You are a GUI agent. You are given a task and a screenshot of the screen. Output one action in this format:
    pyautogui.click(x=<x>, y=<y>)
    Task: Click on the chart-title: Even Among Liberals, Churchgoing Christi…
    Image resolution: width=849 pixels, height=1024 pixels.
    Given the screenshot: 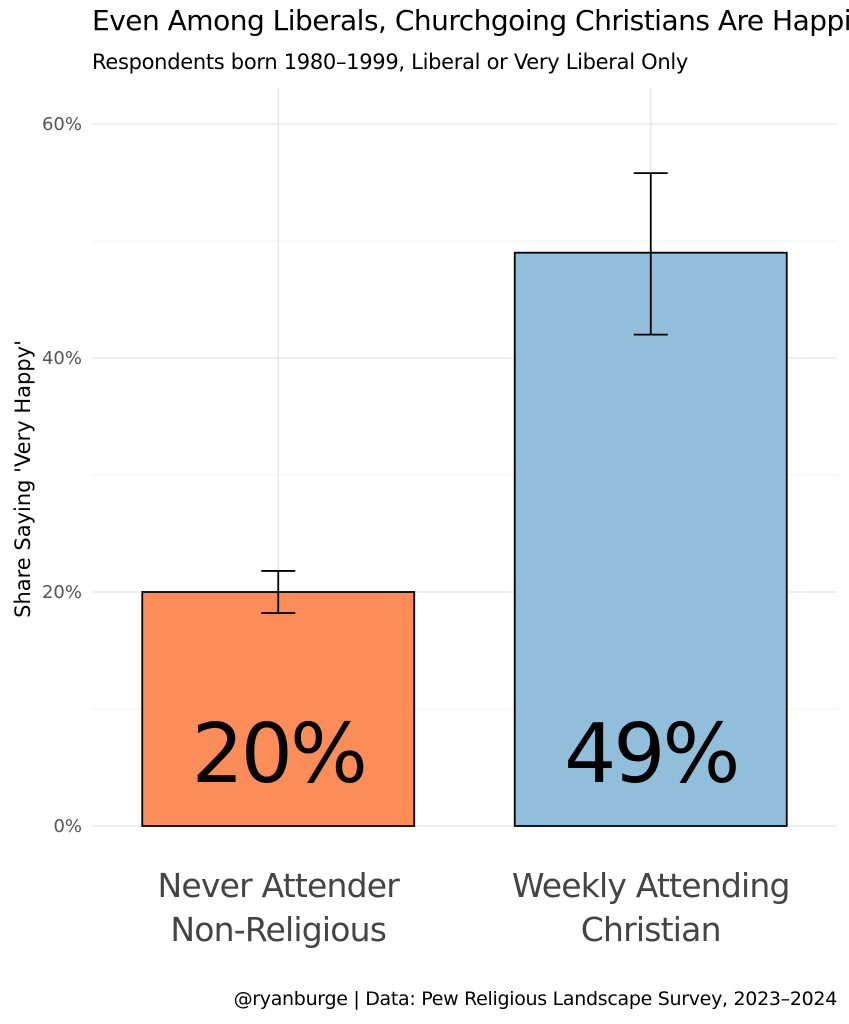 What is the action you would take?
    pyautogui.click(x=470, y=20)
    